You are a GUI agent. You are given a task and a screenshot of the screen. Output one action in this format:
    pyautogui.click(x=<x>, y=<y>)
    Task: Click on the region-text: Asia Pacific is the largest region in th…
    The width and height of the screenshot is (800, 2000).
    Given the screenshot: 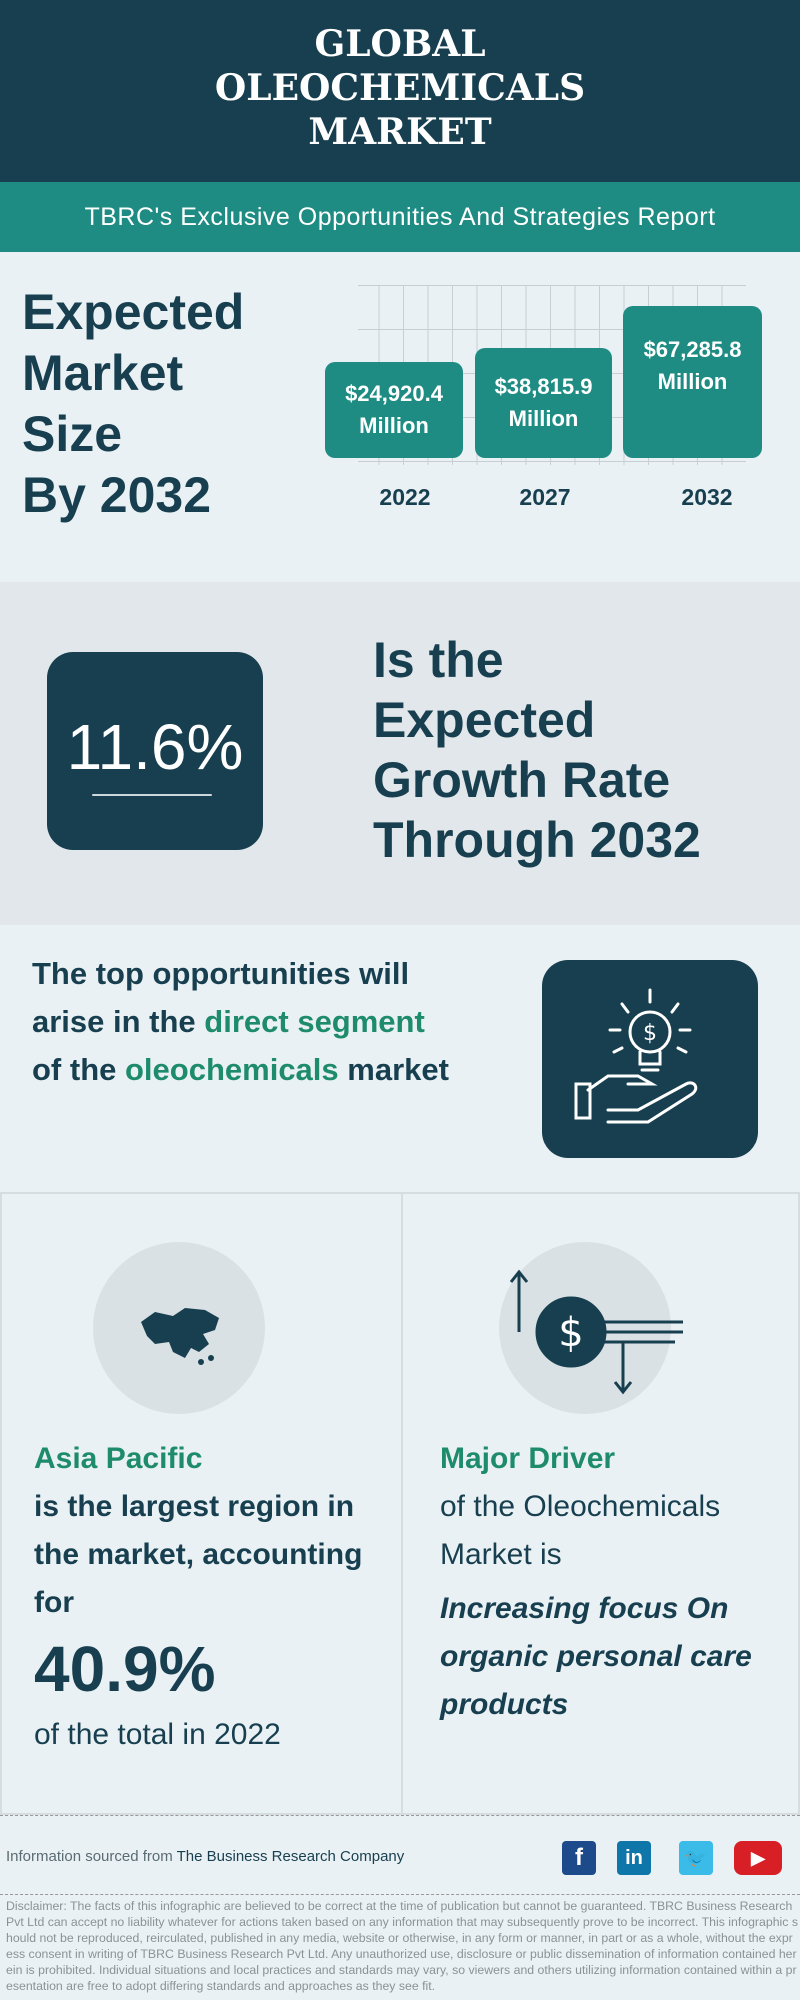 What is the action you would take?
    pyautogui.click(x=214, y=1597)
    